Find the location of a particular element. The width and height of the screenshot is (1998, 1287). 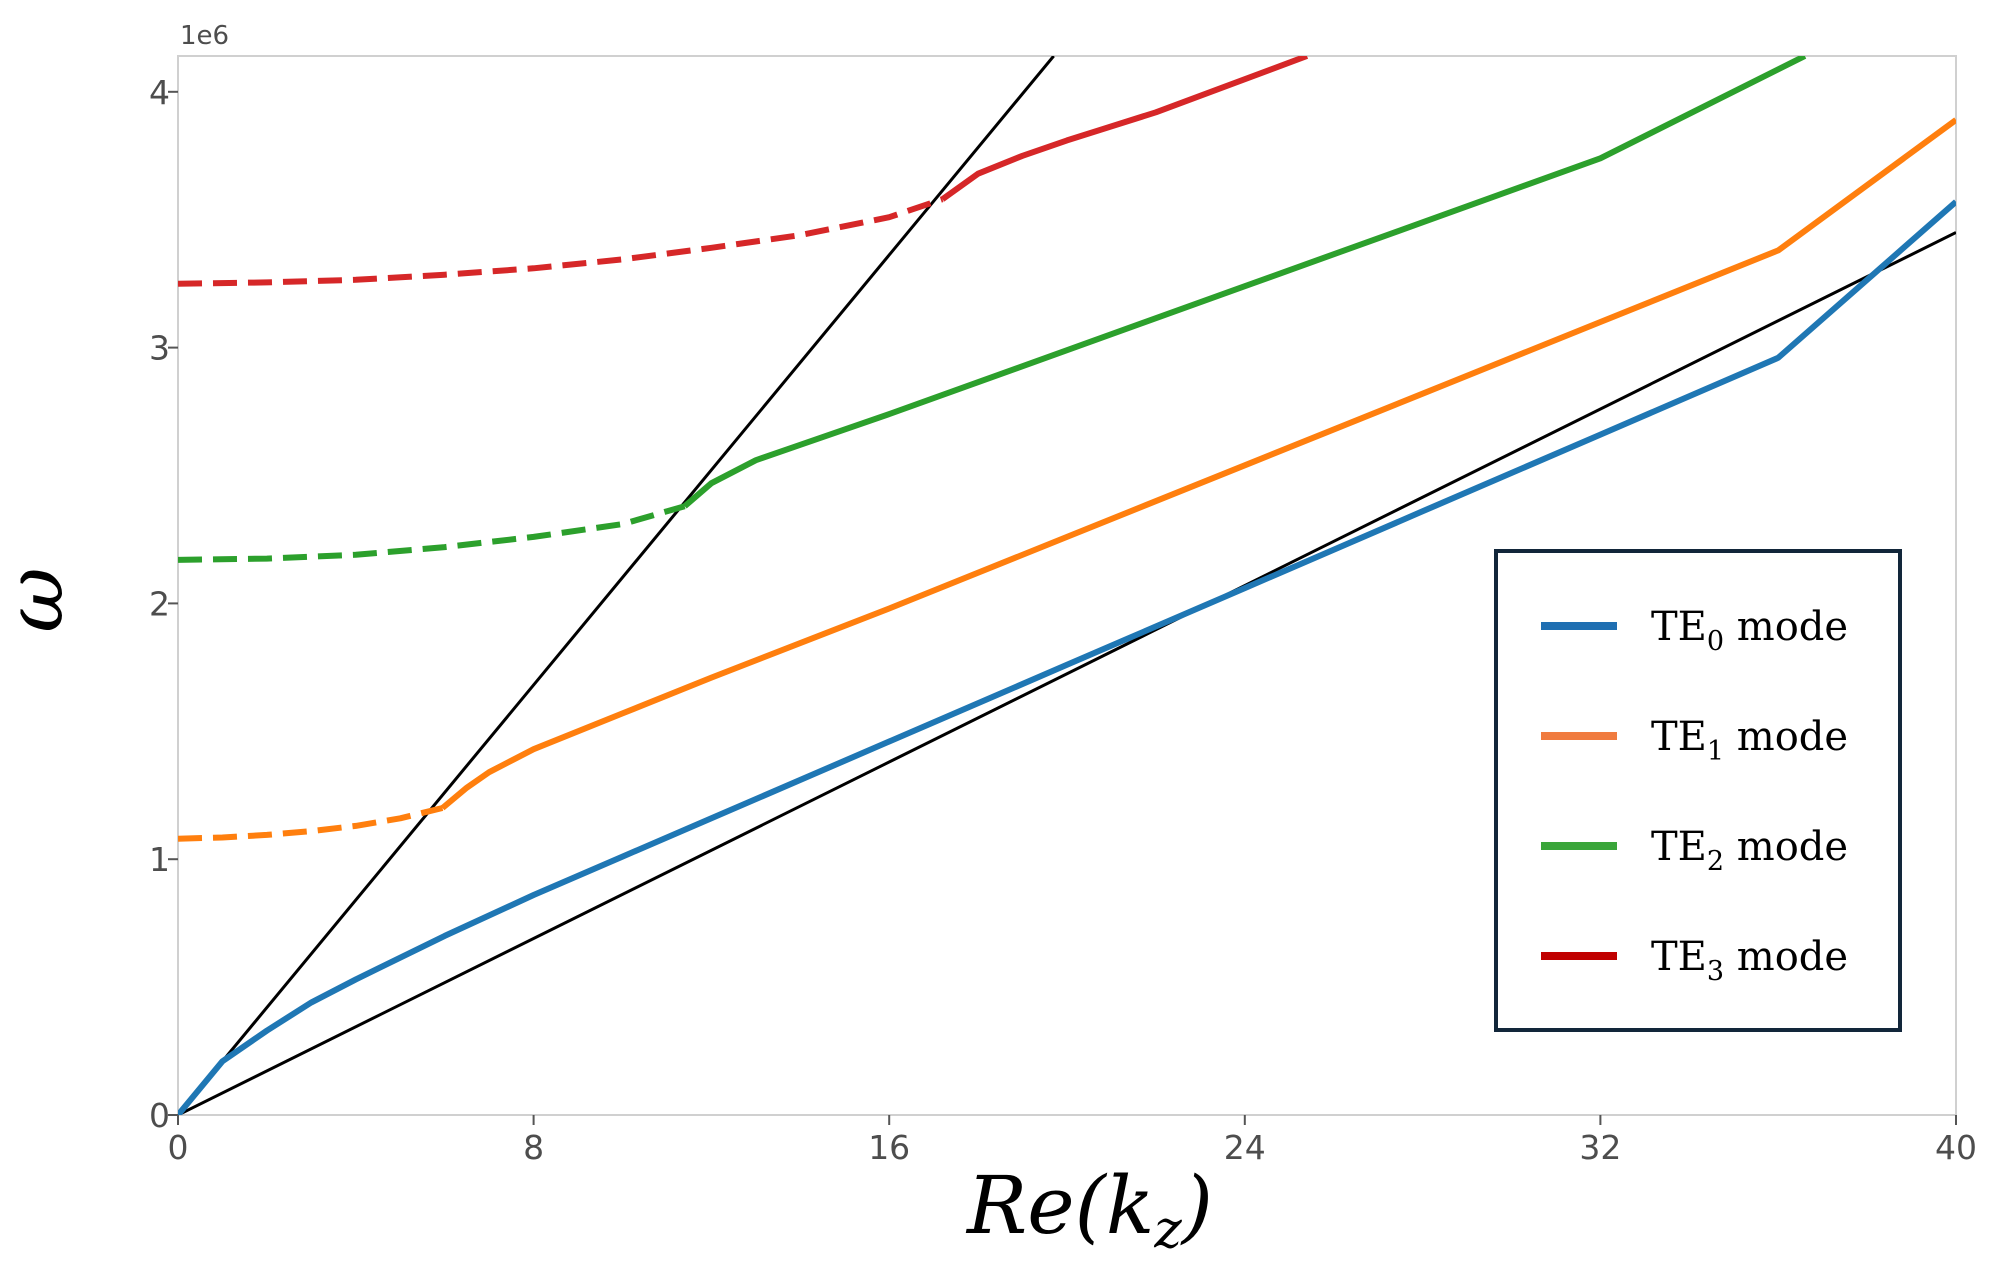

offset-text: 1e6 is located at coordinates (204, 36).